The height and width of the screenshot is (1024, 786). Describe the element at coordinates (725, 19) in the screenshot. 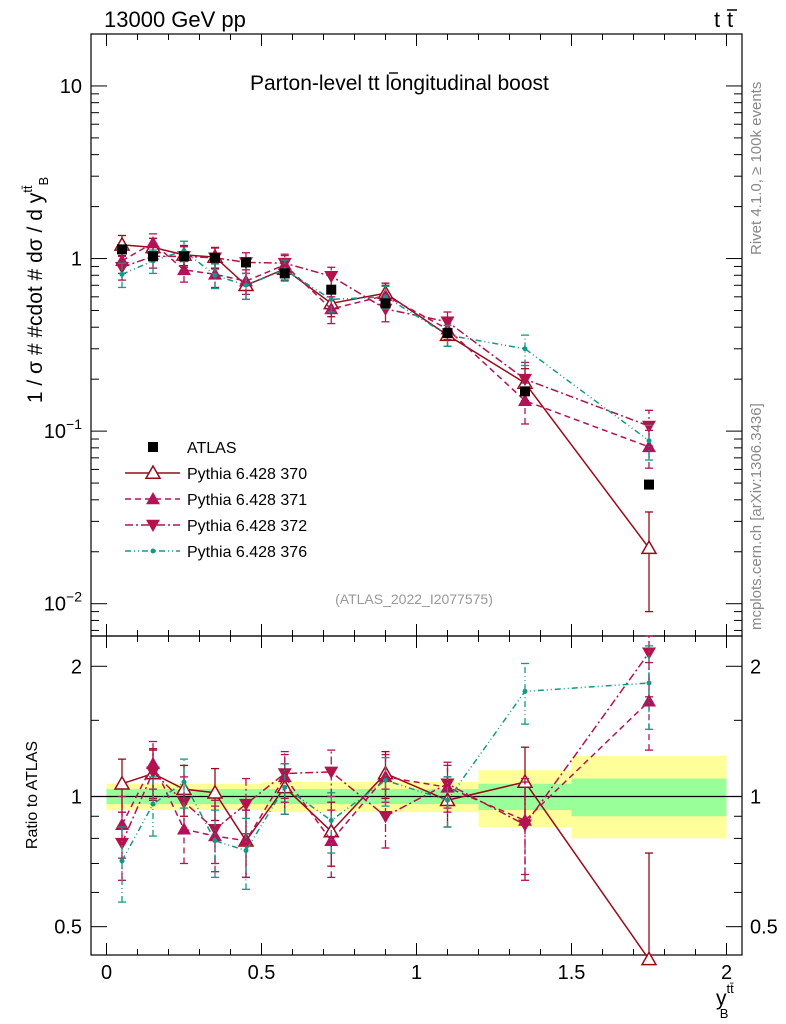

I see `process-label: t t` at that location.